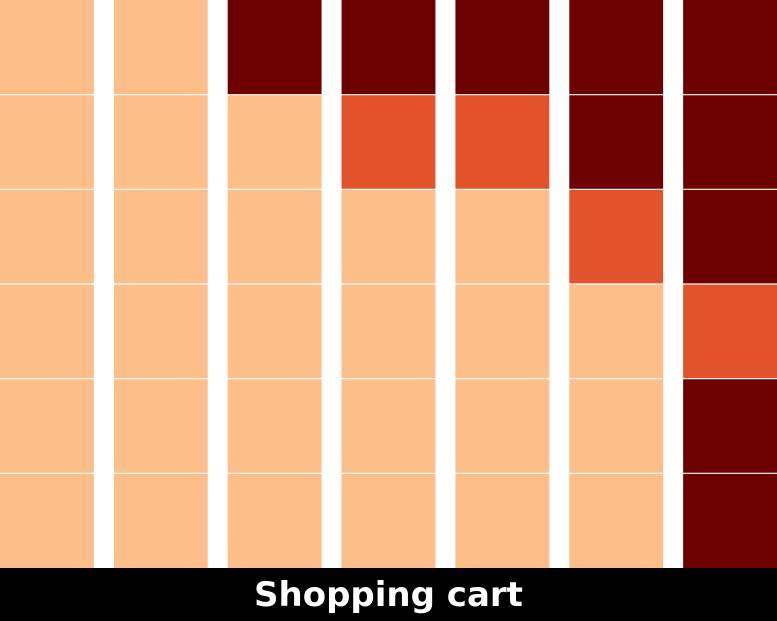 This screenshot has height=621, width=777. Describe the element at coordinates (502, 236) in the screenshot. I see `heatmap-cell-r2-c4` at that location.